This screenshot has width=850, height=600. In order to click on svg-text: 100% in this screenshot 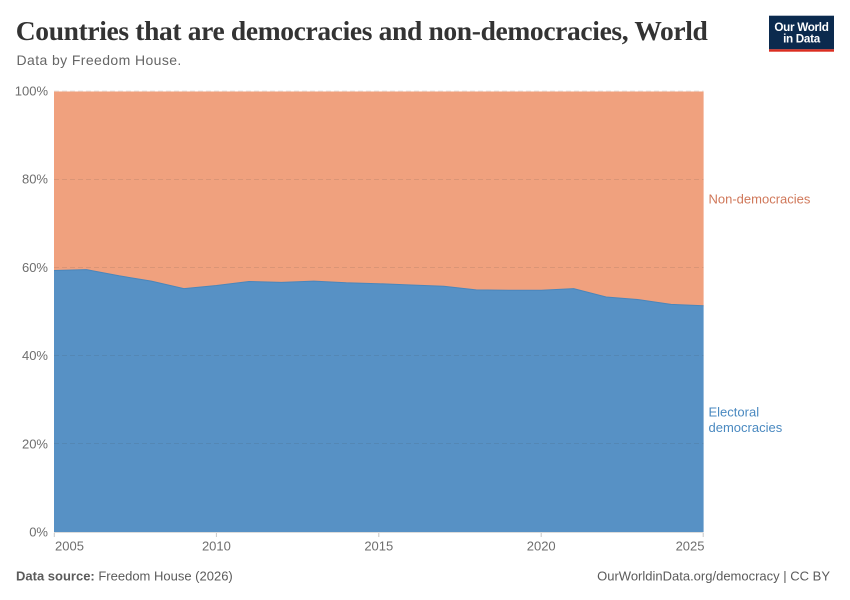, I will do `click(32, 91)`.